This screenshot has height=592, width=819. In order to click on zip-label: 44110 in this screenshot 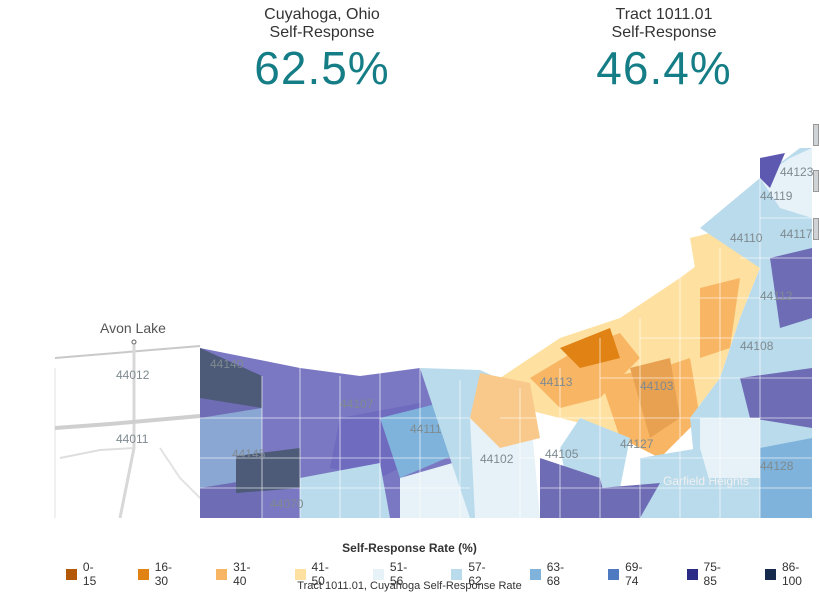, I will do `click(746, 238)`.